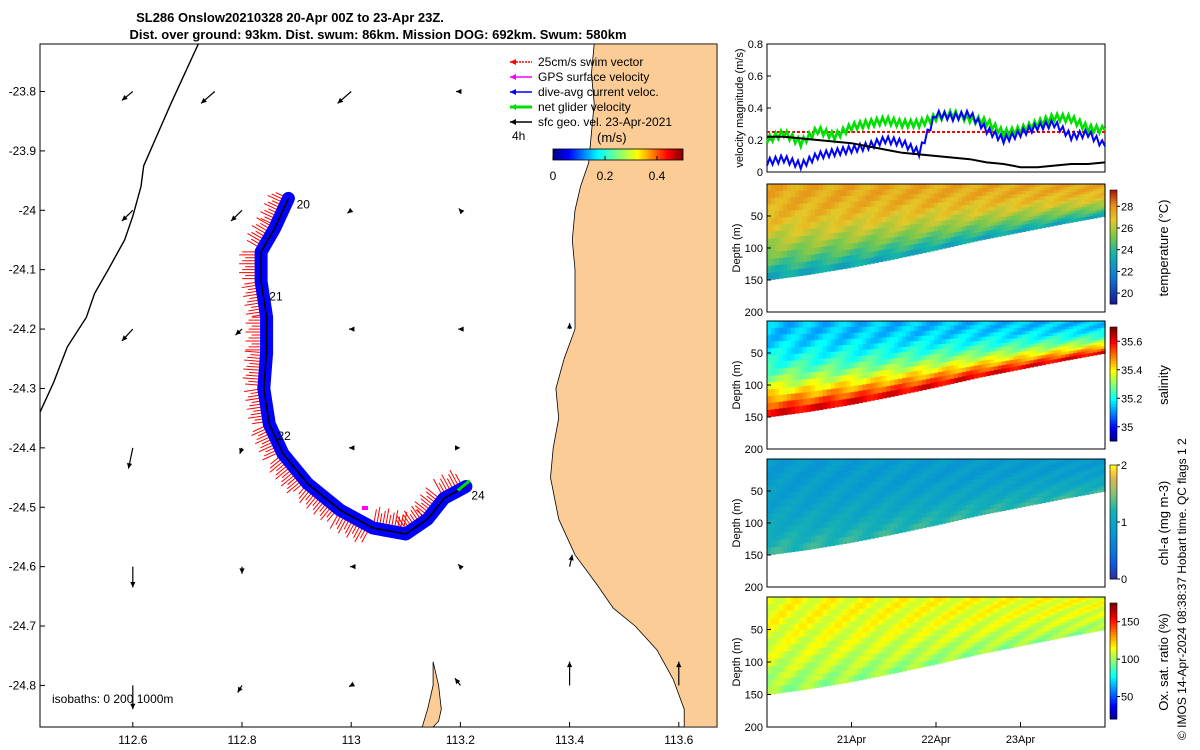 The height and width of the screenshot is (750, 1200). Describe the element at coordinates (737, 248) in the screenshot. I see `section-ylabel: Depth (m)` at that location.